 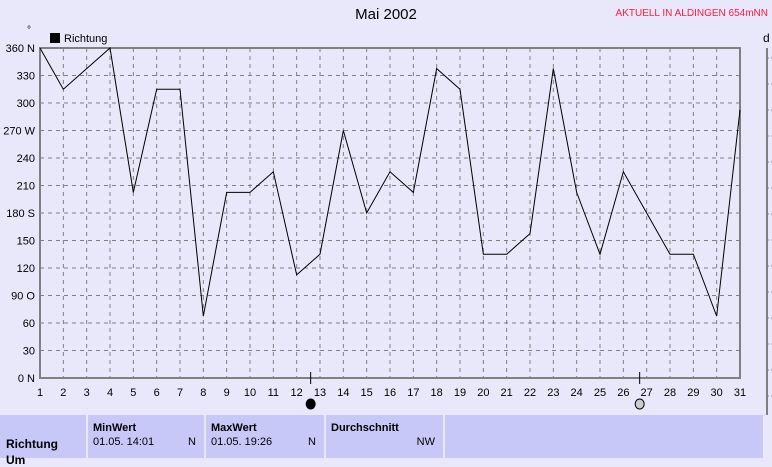 I want to click on y-tick-label: 330, so click(x=26, y=77).